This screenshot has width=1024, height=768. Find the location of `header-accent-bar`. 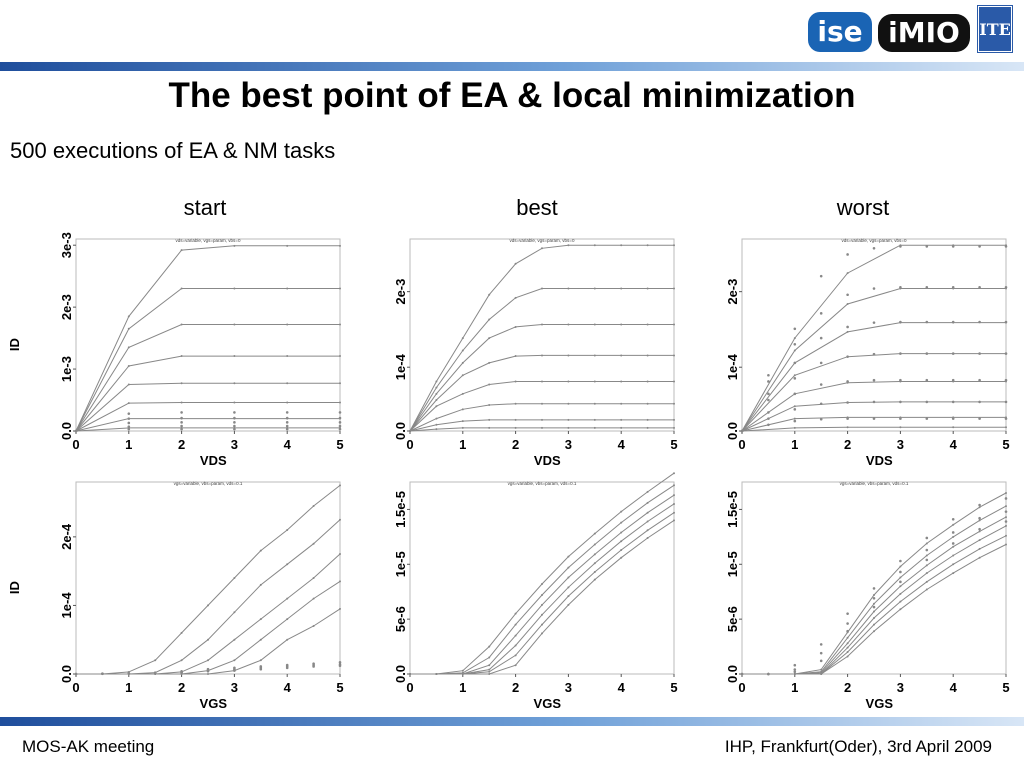

header-accent-bar is located at coordinates (512, 66).